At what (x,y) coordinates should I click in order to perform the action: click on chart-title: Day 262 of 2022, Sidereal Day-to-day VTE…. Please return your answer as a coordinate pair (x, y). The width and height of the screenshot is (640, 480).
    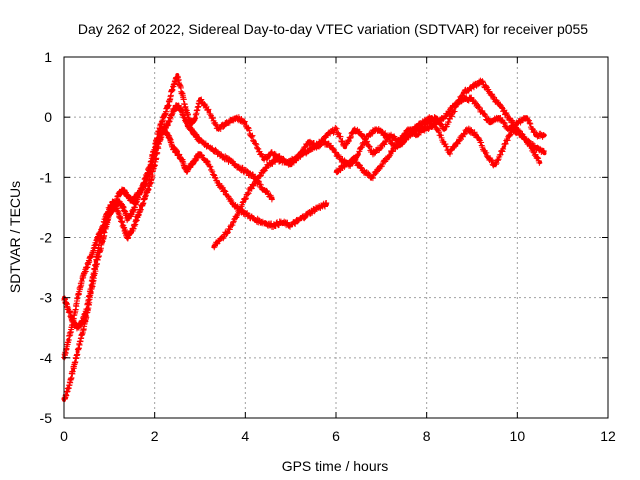
    Looking at the image, I should click on (333, 29).